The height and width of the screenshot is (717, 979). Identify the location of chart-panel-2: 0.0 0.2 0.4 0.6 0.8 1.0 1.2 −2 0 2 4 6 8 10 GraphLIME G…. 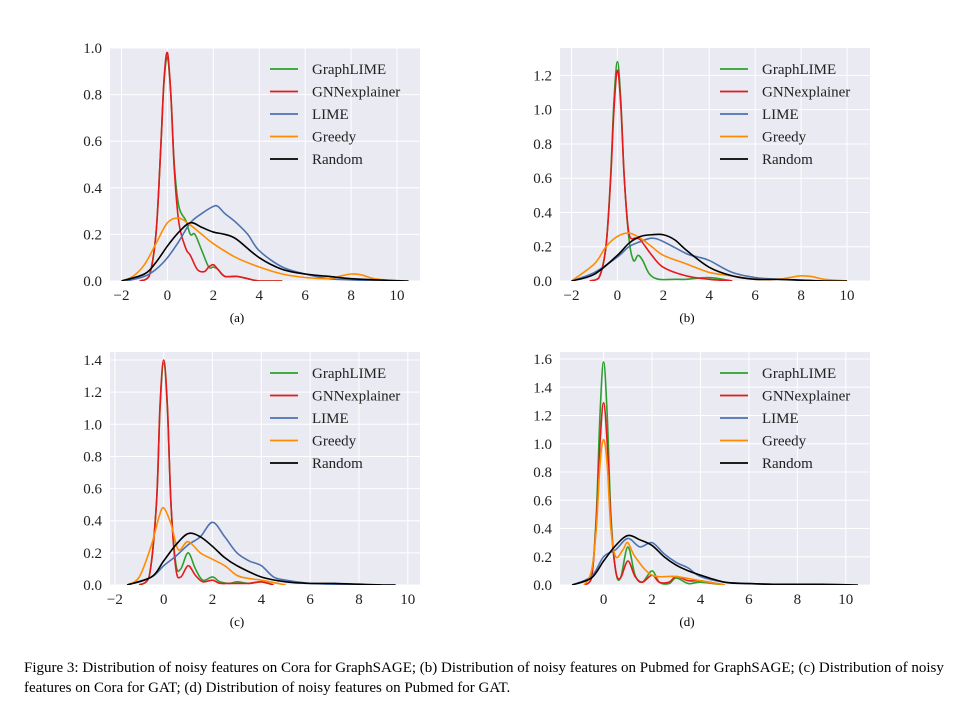
(701, 186).